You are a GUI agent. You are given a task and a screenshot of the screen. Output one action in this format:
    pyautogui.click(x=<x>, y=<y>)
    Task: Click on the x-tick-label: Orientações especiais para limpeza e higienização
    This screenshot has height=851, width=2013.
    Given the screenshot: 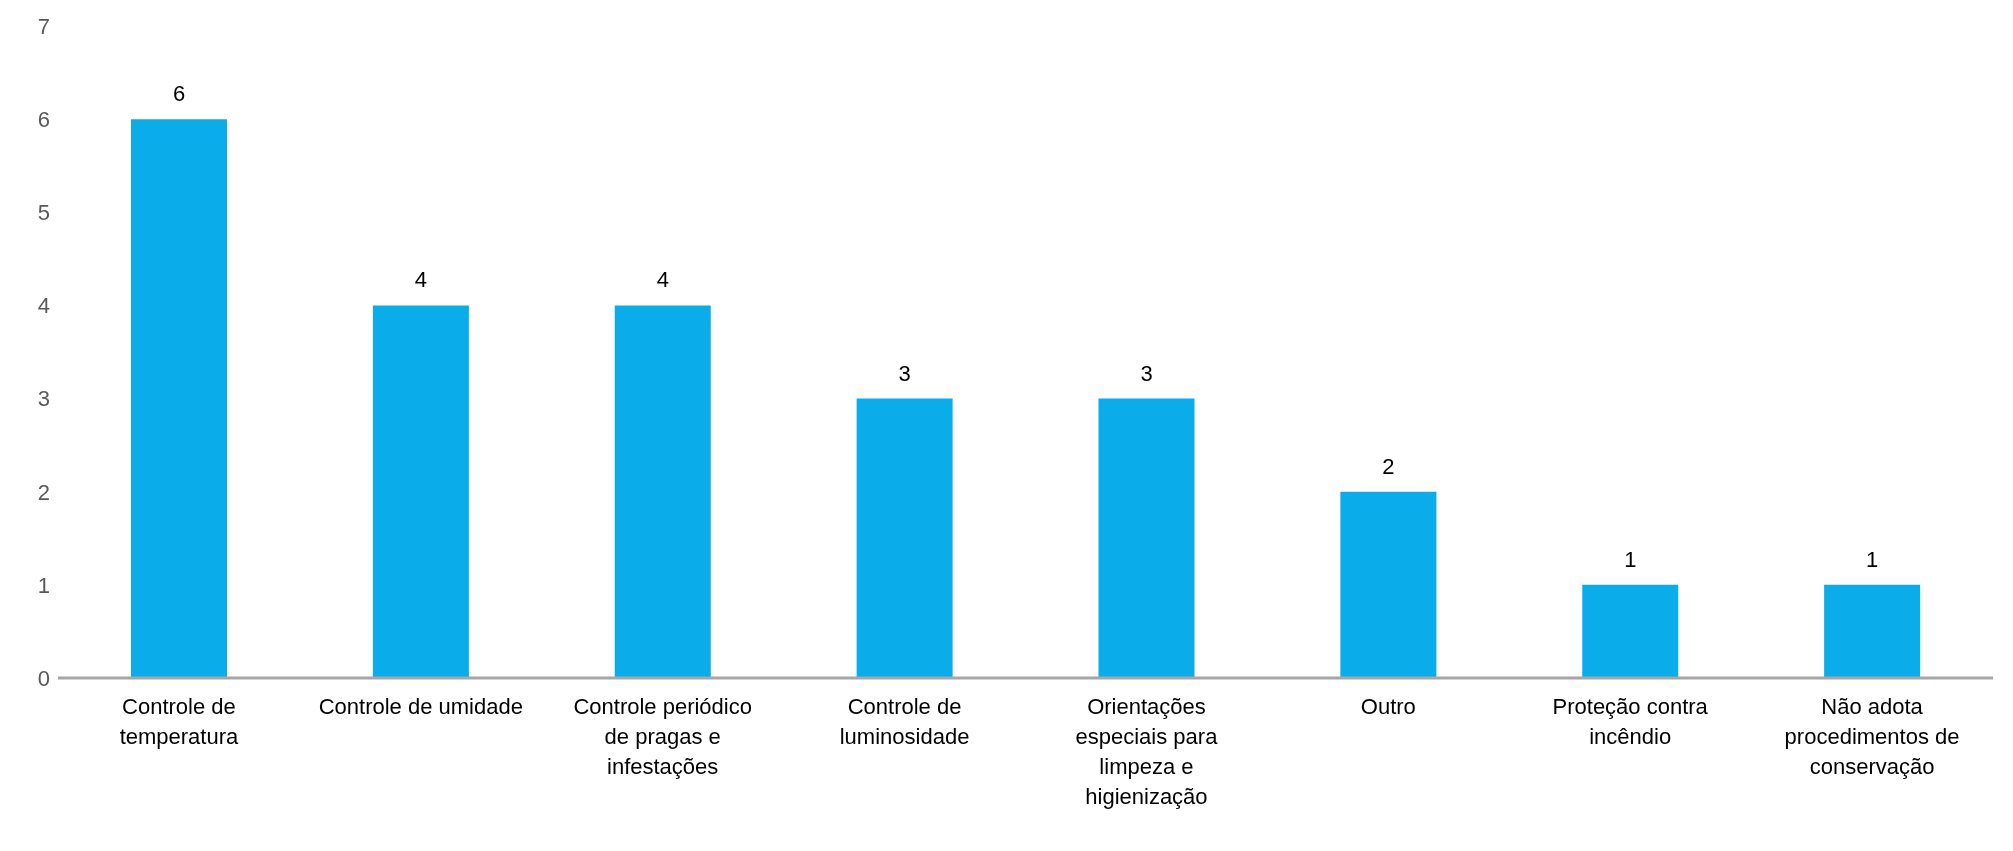 What is the action you would take?
    pyautogui.click(x=1147, y=751)
    